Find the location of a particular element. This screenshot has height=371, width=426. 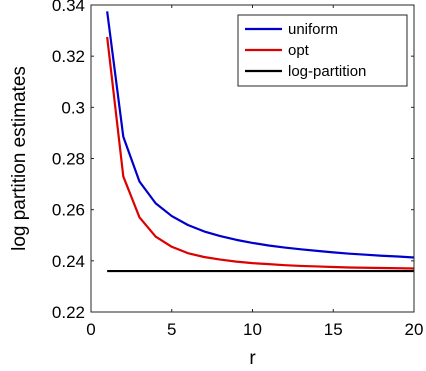

y-tick-label: 0.28 is located at coordinates (68, 159).